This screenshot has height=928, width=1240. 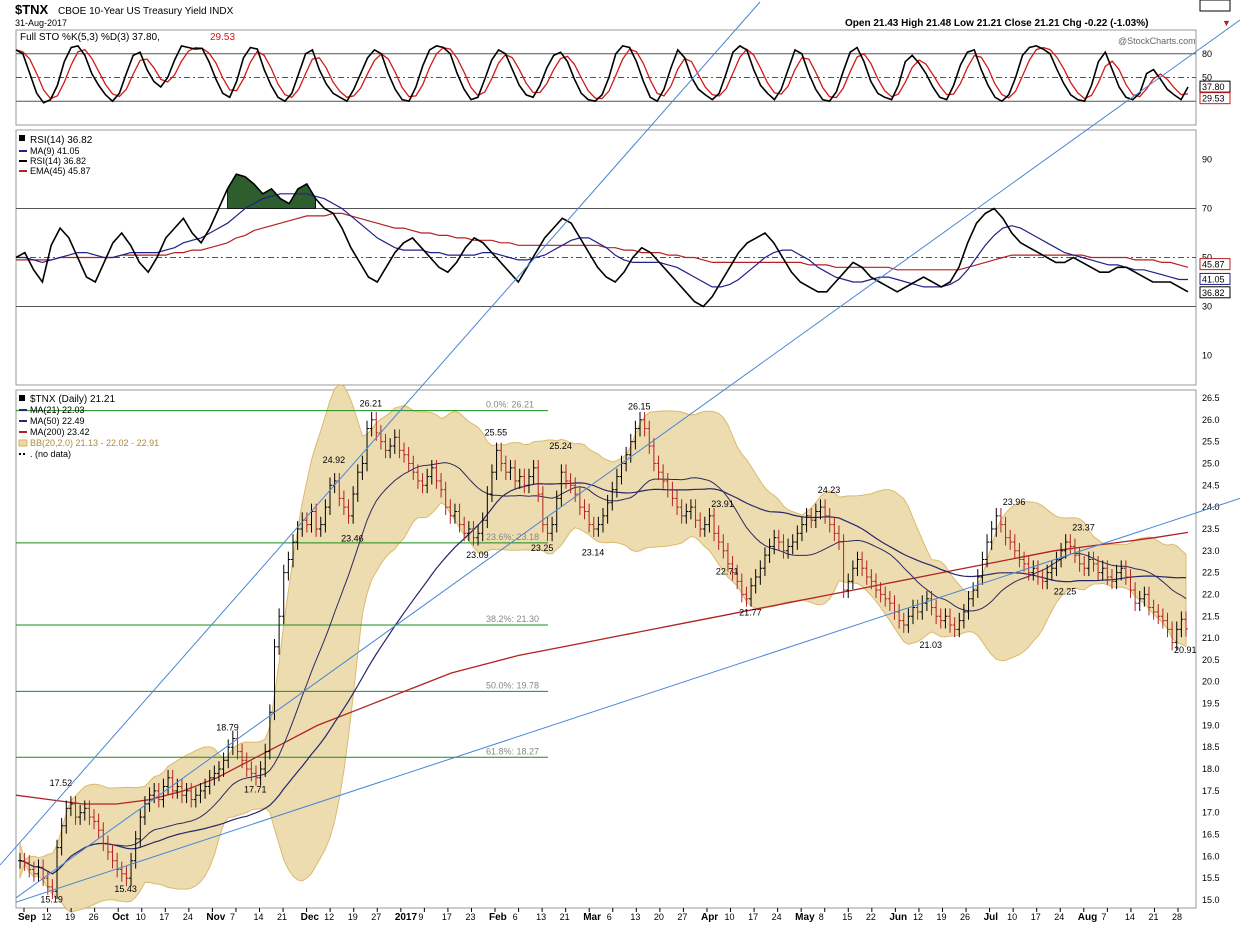 I want to click on price-legend-ma21: MA(21) 22.03, so click(x=57, y=410).